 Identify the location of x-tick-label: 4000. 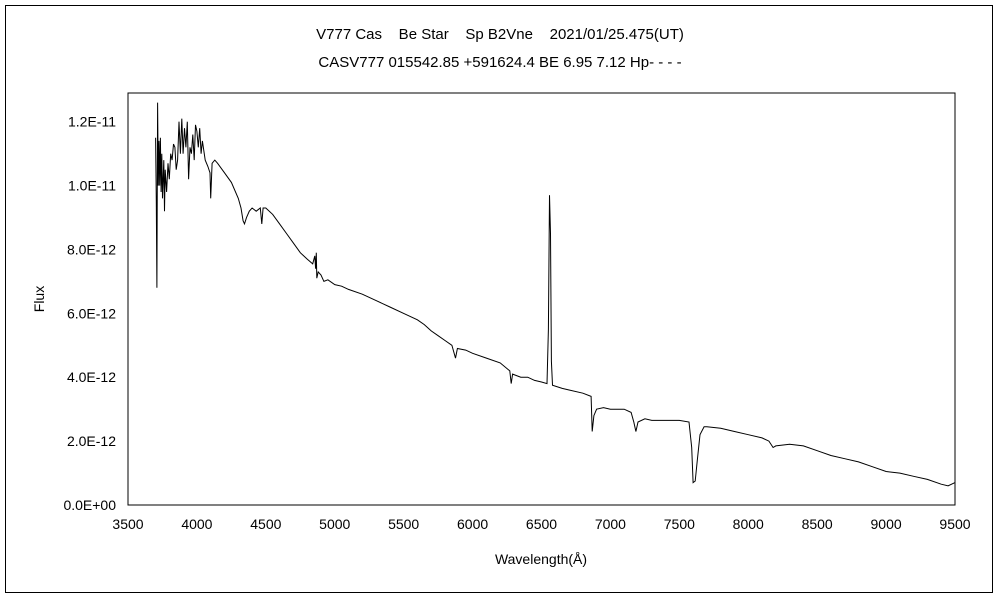
(196, 524).